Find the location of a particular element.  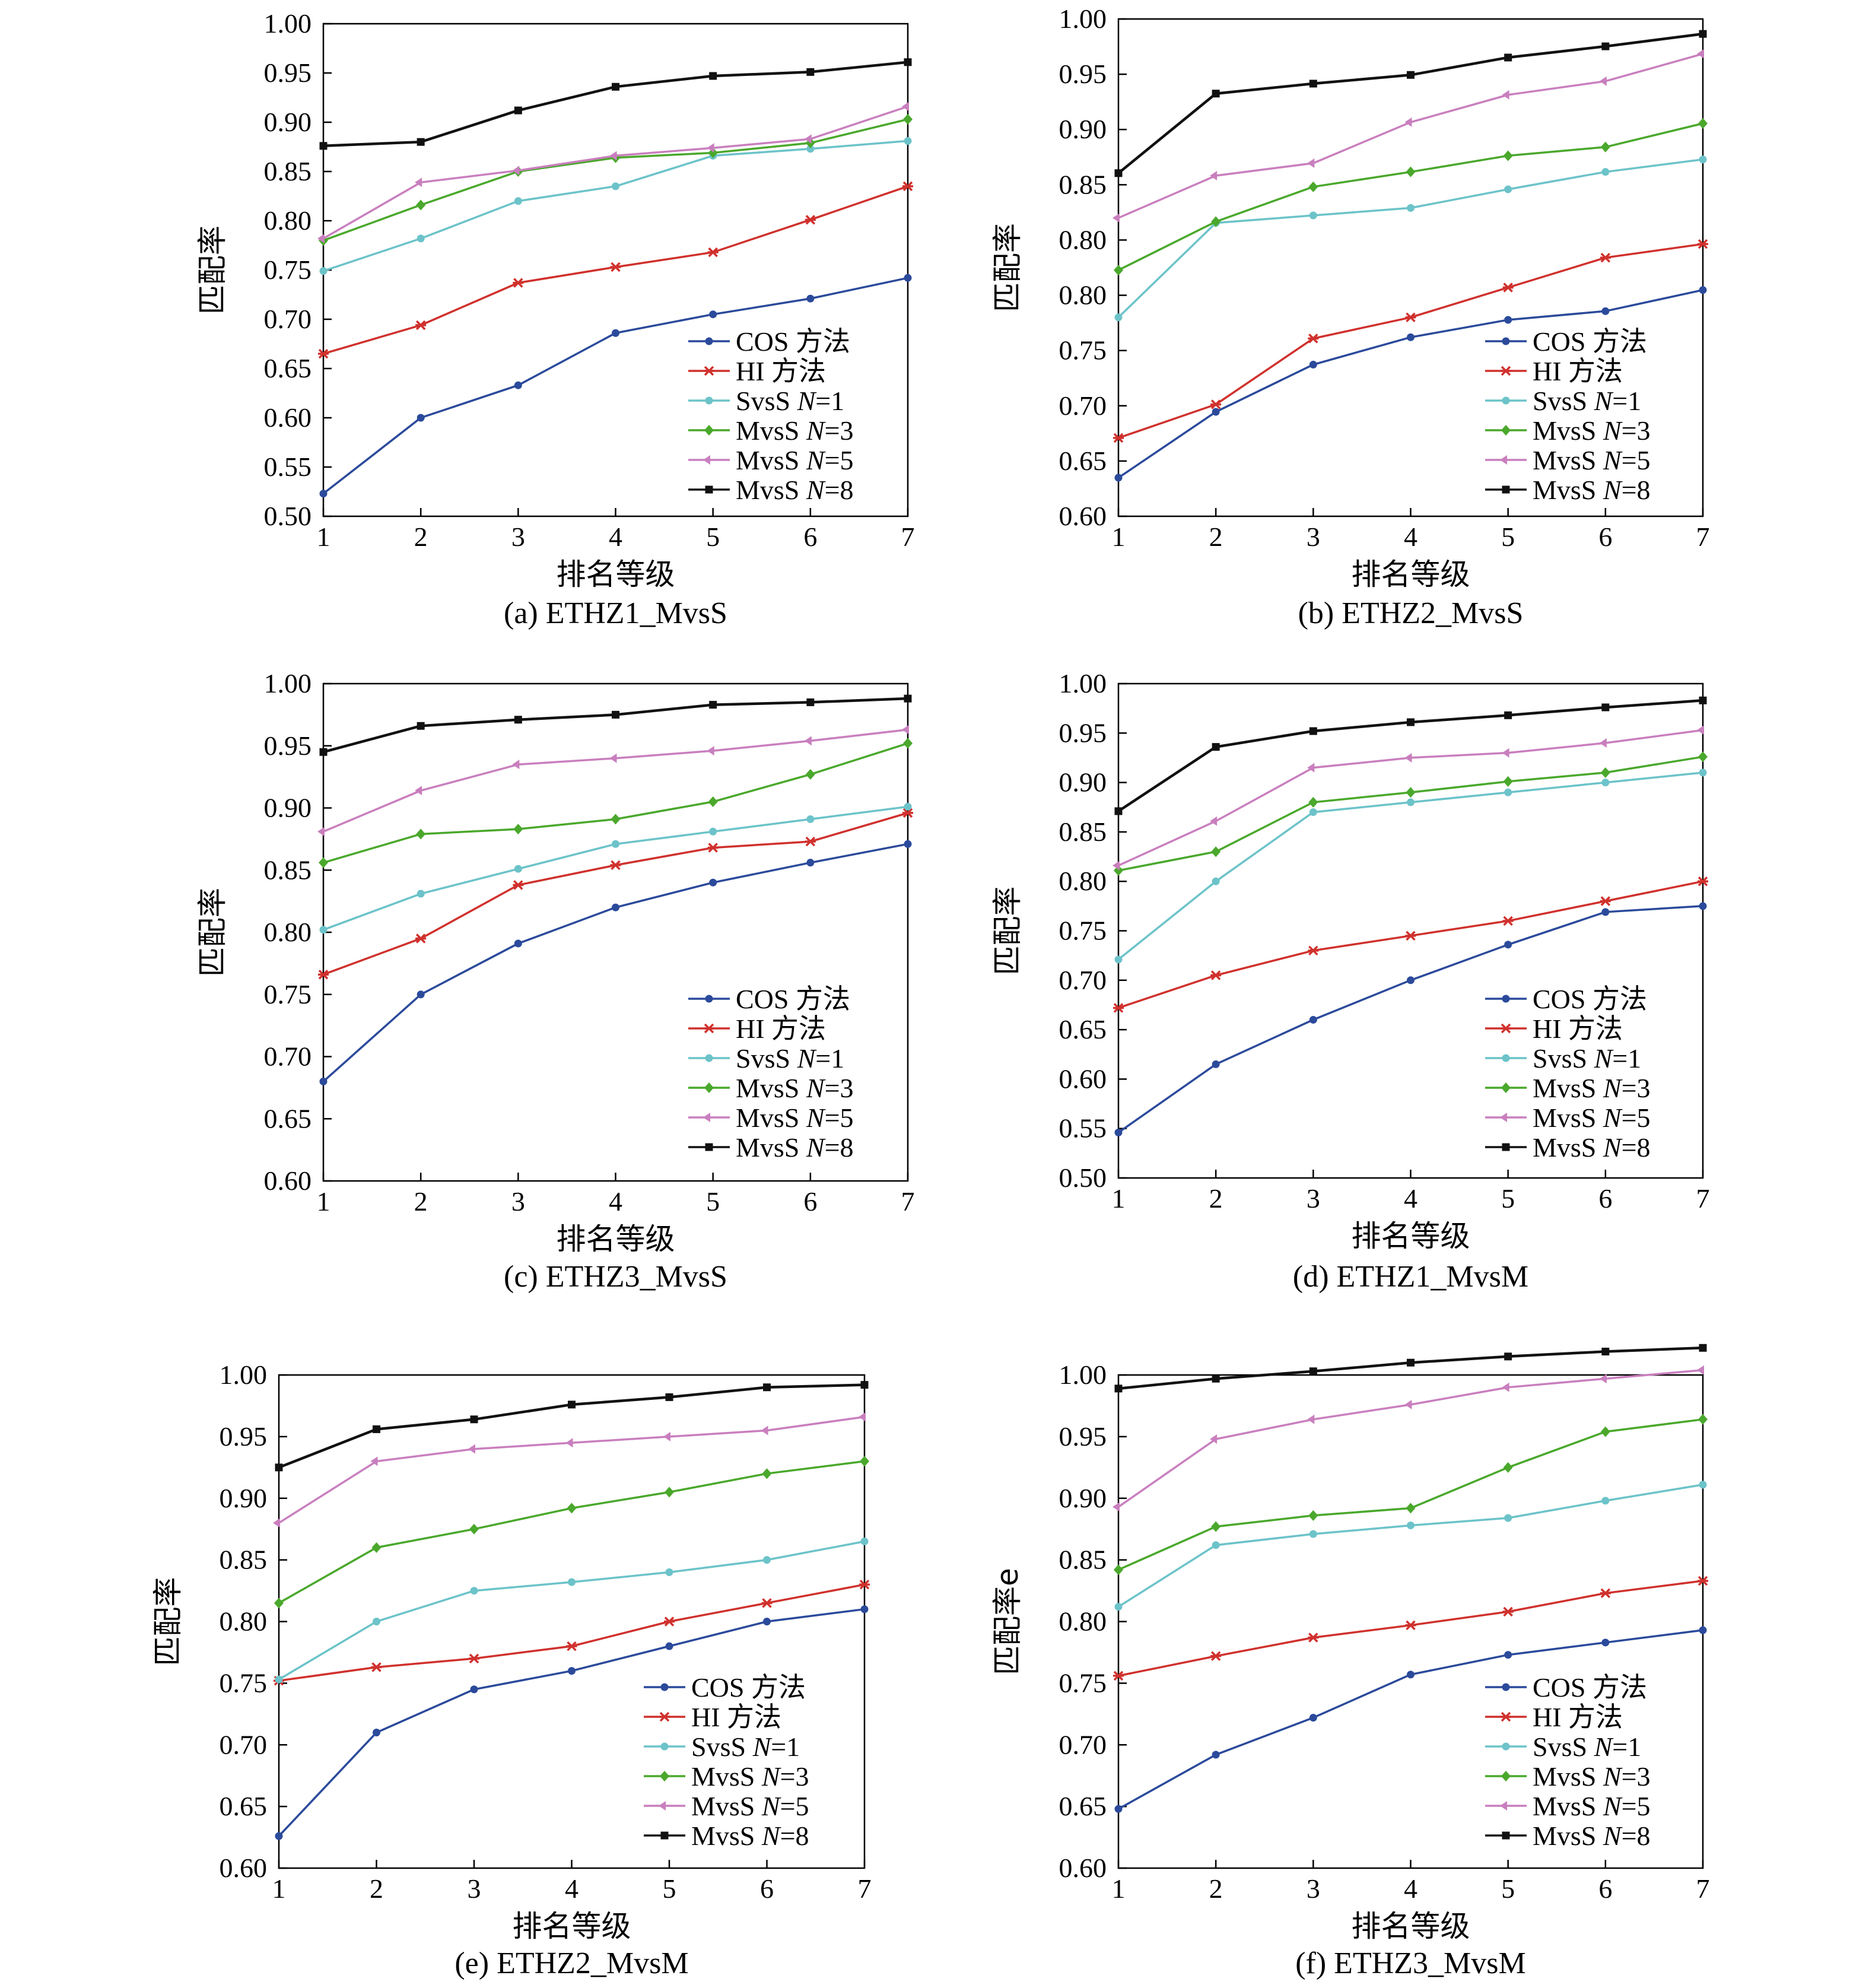

legend-label: MvsS N=5 is located at coordinates (795, 460).